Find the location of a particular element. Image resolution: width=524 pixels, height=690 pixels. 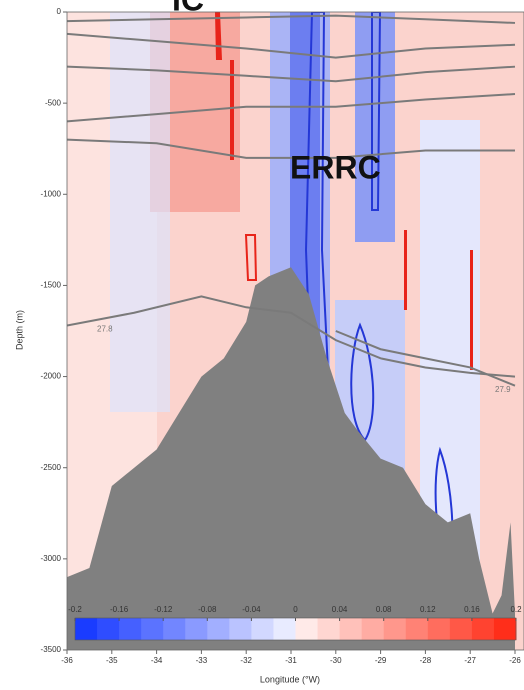

y-tick-label: -2000 is located at coordinates (51, 376).